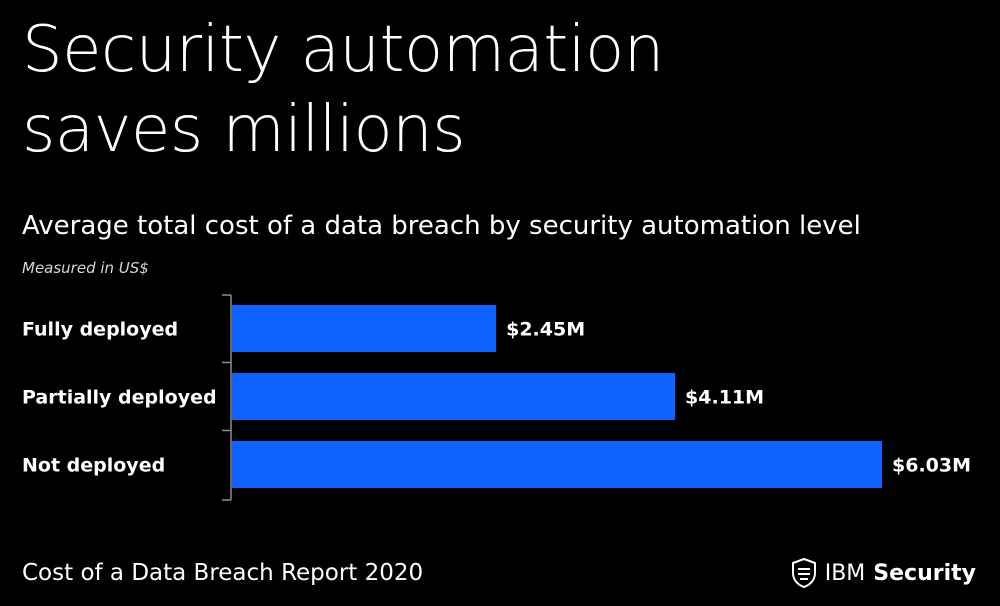  Describe the element at coordinates (119, 398) in the screenshot. I see `category-label: Partially deployed` at that location.